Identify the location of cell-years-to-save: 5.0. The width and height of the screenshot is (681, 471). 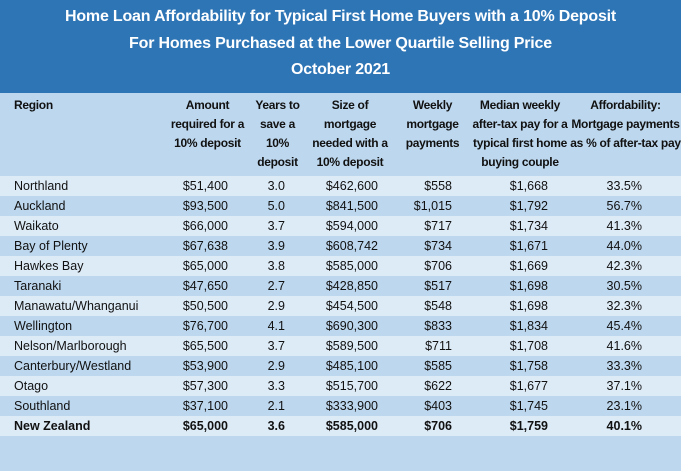
(277, 206).